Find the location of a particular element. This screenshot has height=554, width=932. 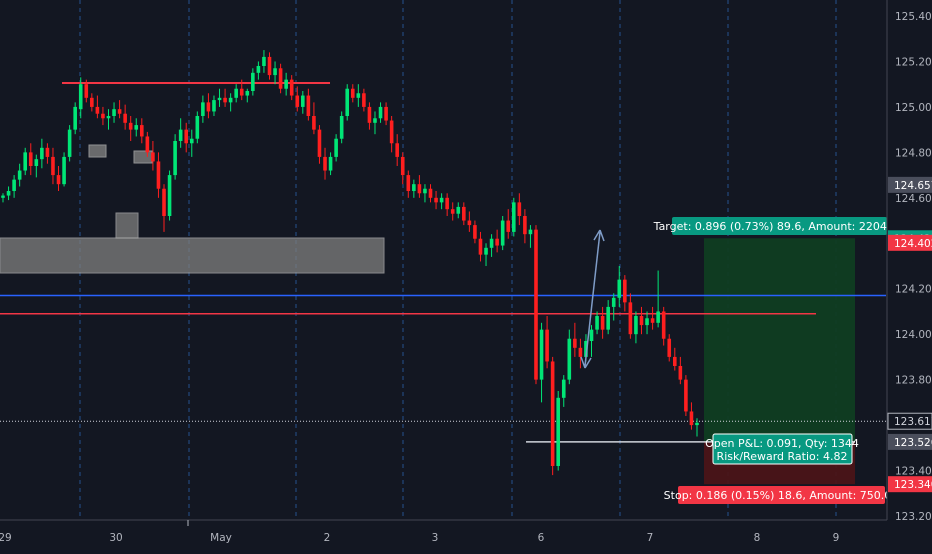

price-tick-label: 123.800 is located at coordinates (913, 381).